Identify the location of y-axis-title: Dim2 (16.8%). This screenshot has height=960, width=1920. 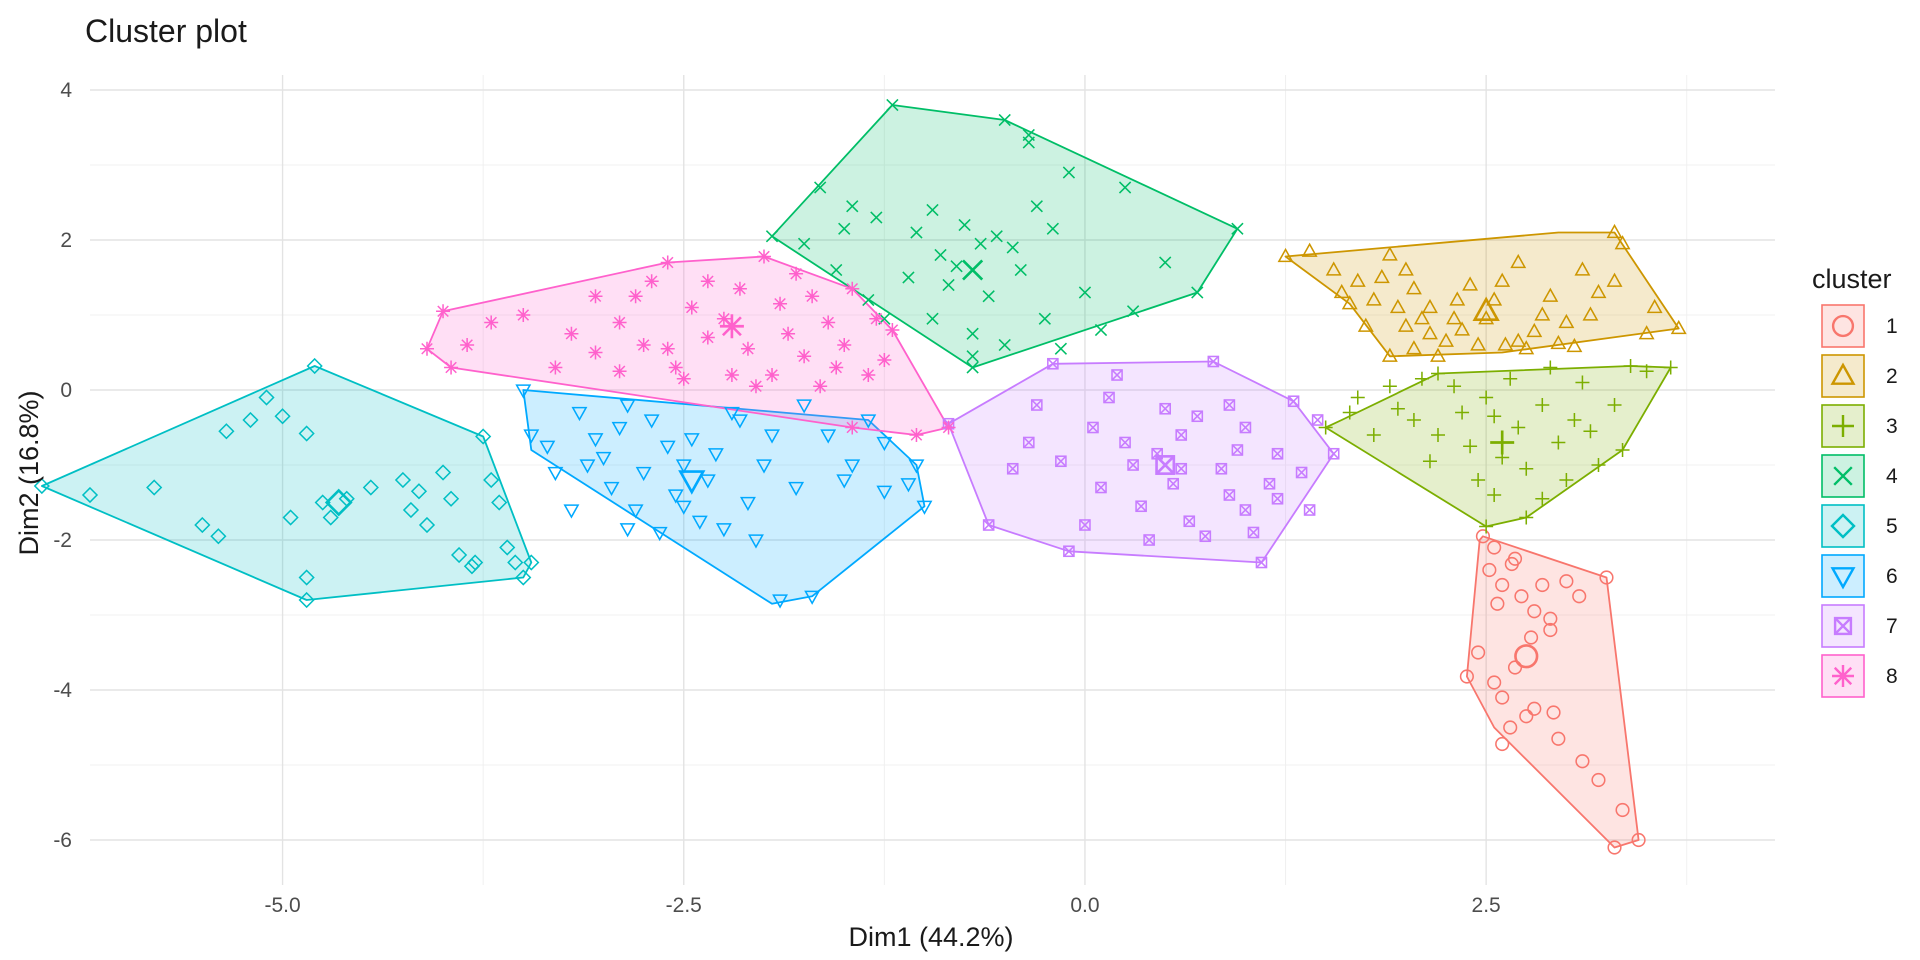
(29, 472).